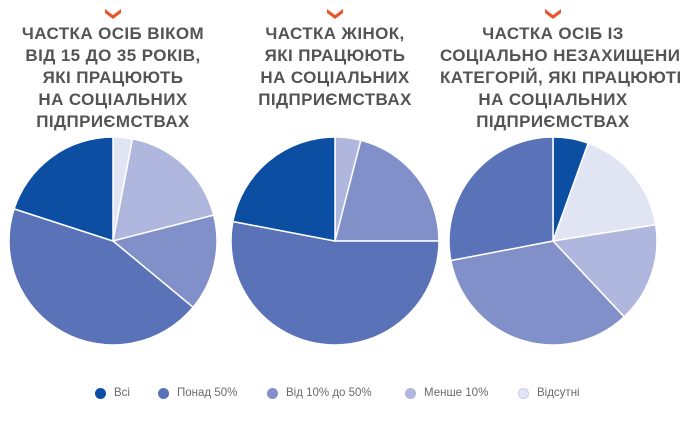 The height and width of the screenshot is (422, 680). I want to click on chart-title-line: СОЦІАЛЬНО НЕЗАХИЩЕНИХ, so click(560, 55).